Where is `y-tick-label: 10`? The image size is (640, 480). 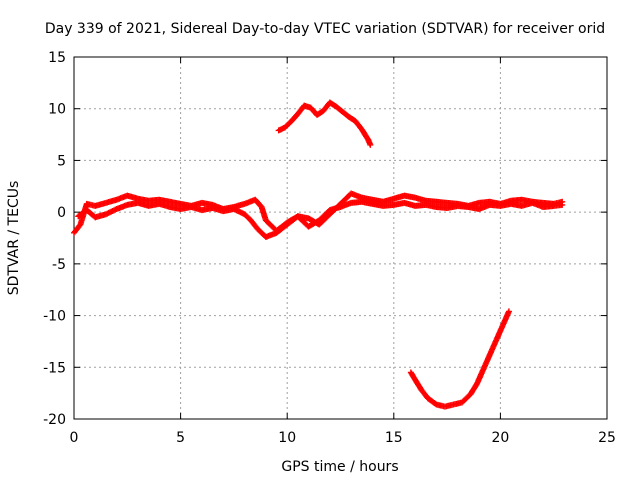 y-tick-label: 10 is located at coordinates (57, 110).